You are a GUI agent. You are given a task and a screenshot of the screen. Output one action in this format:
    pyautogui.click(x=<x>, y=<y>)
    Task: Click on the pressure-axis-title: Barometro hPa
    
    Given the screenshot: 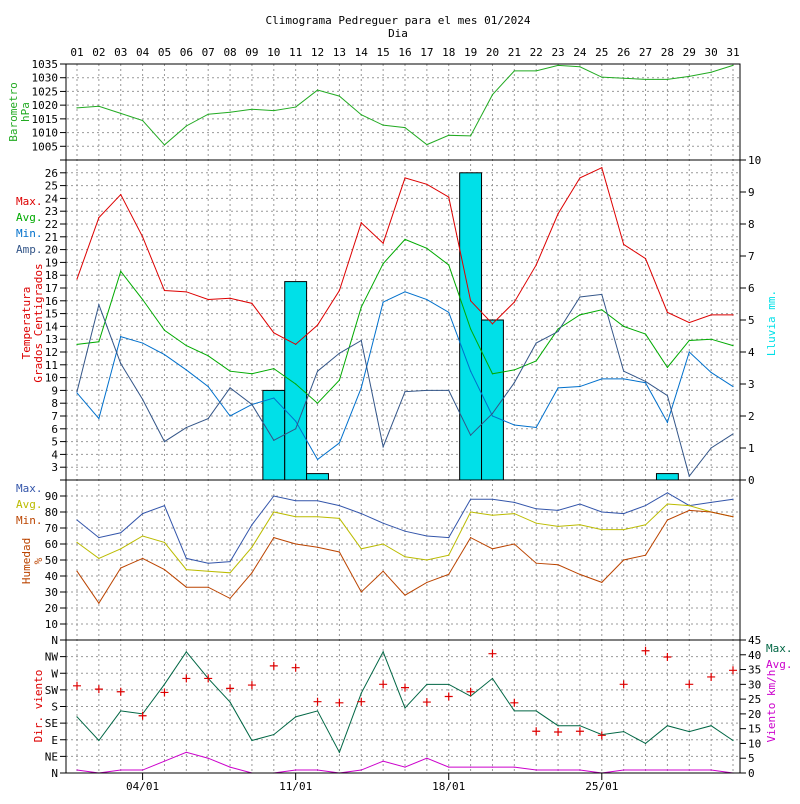 What is the action you would take?
    pyautogui.click(x=19, y=112)
    